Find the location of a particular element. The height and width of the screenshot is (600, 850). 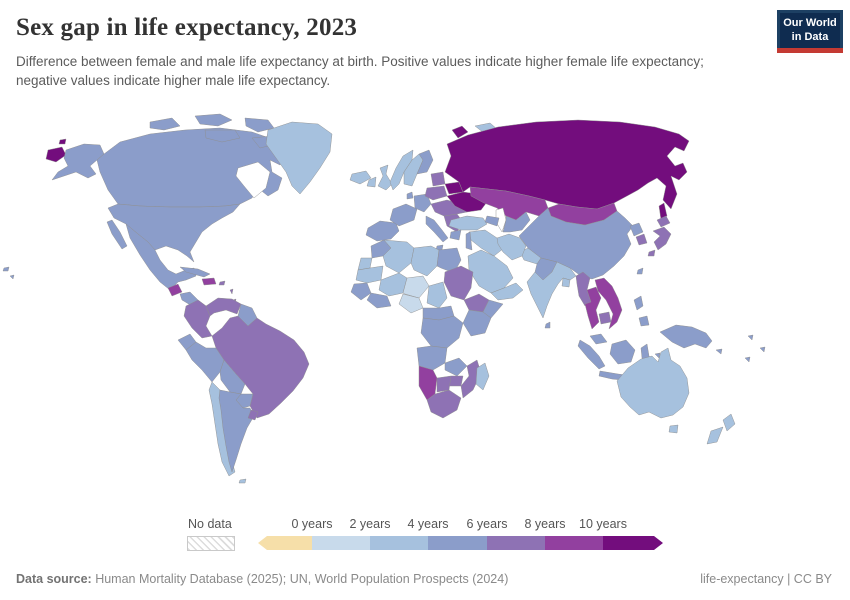

legend-bin-gt10 is located at coordinates (633, 543).